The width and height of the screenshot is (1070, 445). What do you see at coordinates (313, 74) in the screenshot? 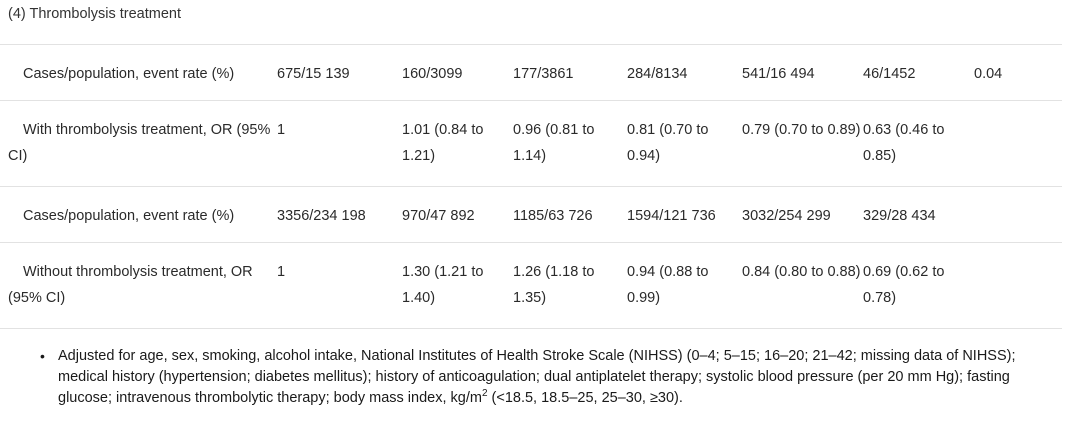
I see `table-cell: 675/15 139` at bounding box center [313, 74].